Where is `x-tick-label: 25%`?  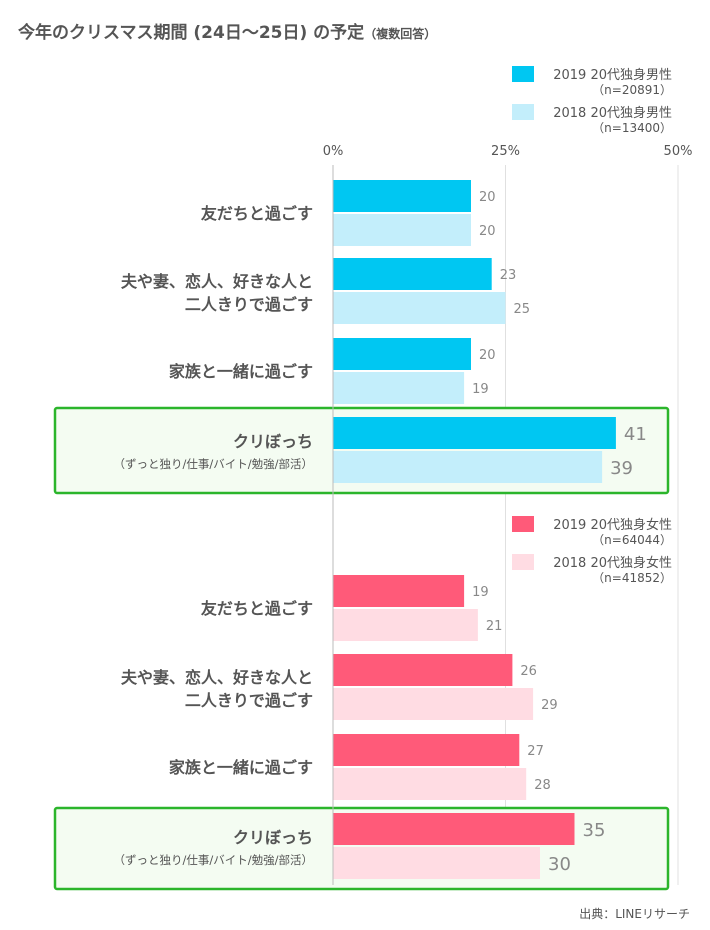
x-tick-label: 25% is located at coordinates (505, 151).